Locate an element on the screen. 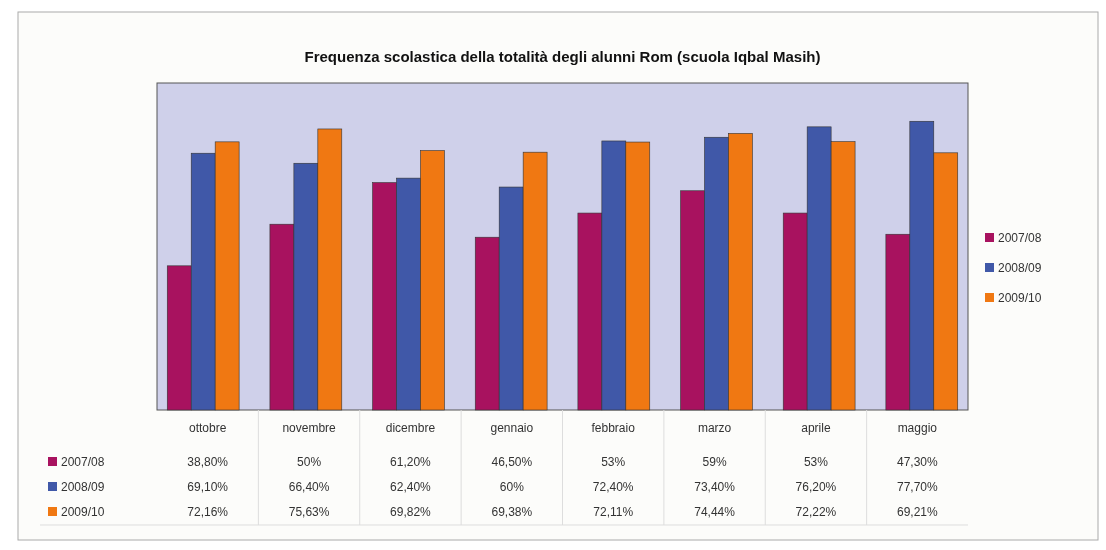 This screenshot has height=550, width=1106. x-tick-label: marzo is located at coordinates (714, 428).